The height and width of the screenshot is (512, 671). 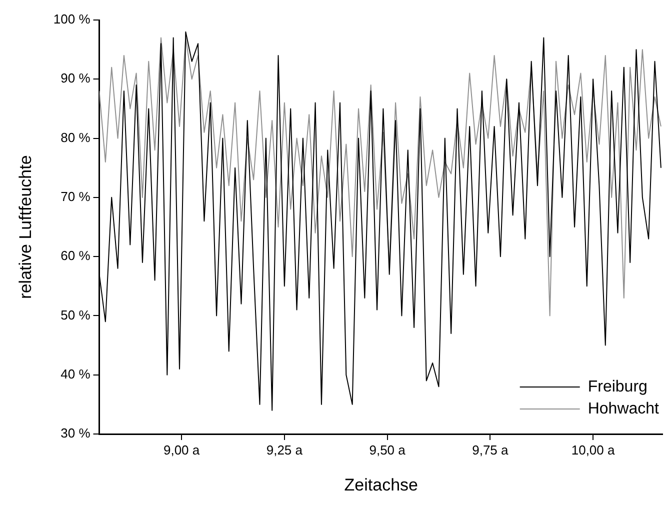 What do you see at coordinates (624, 409) in the screenshot?
I see `legend-label: Hohwacht` at bounding box center [624, 409].